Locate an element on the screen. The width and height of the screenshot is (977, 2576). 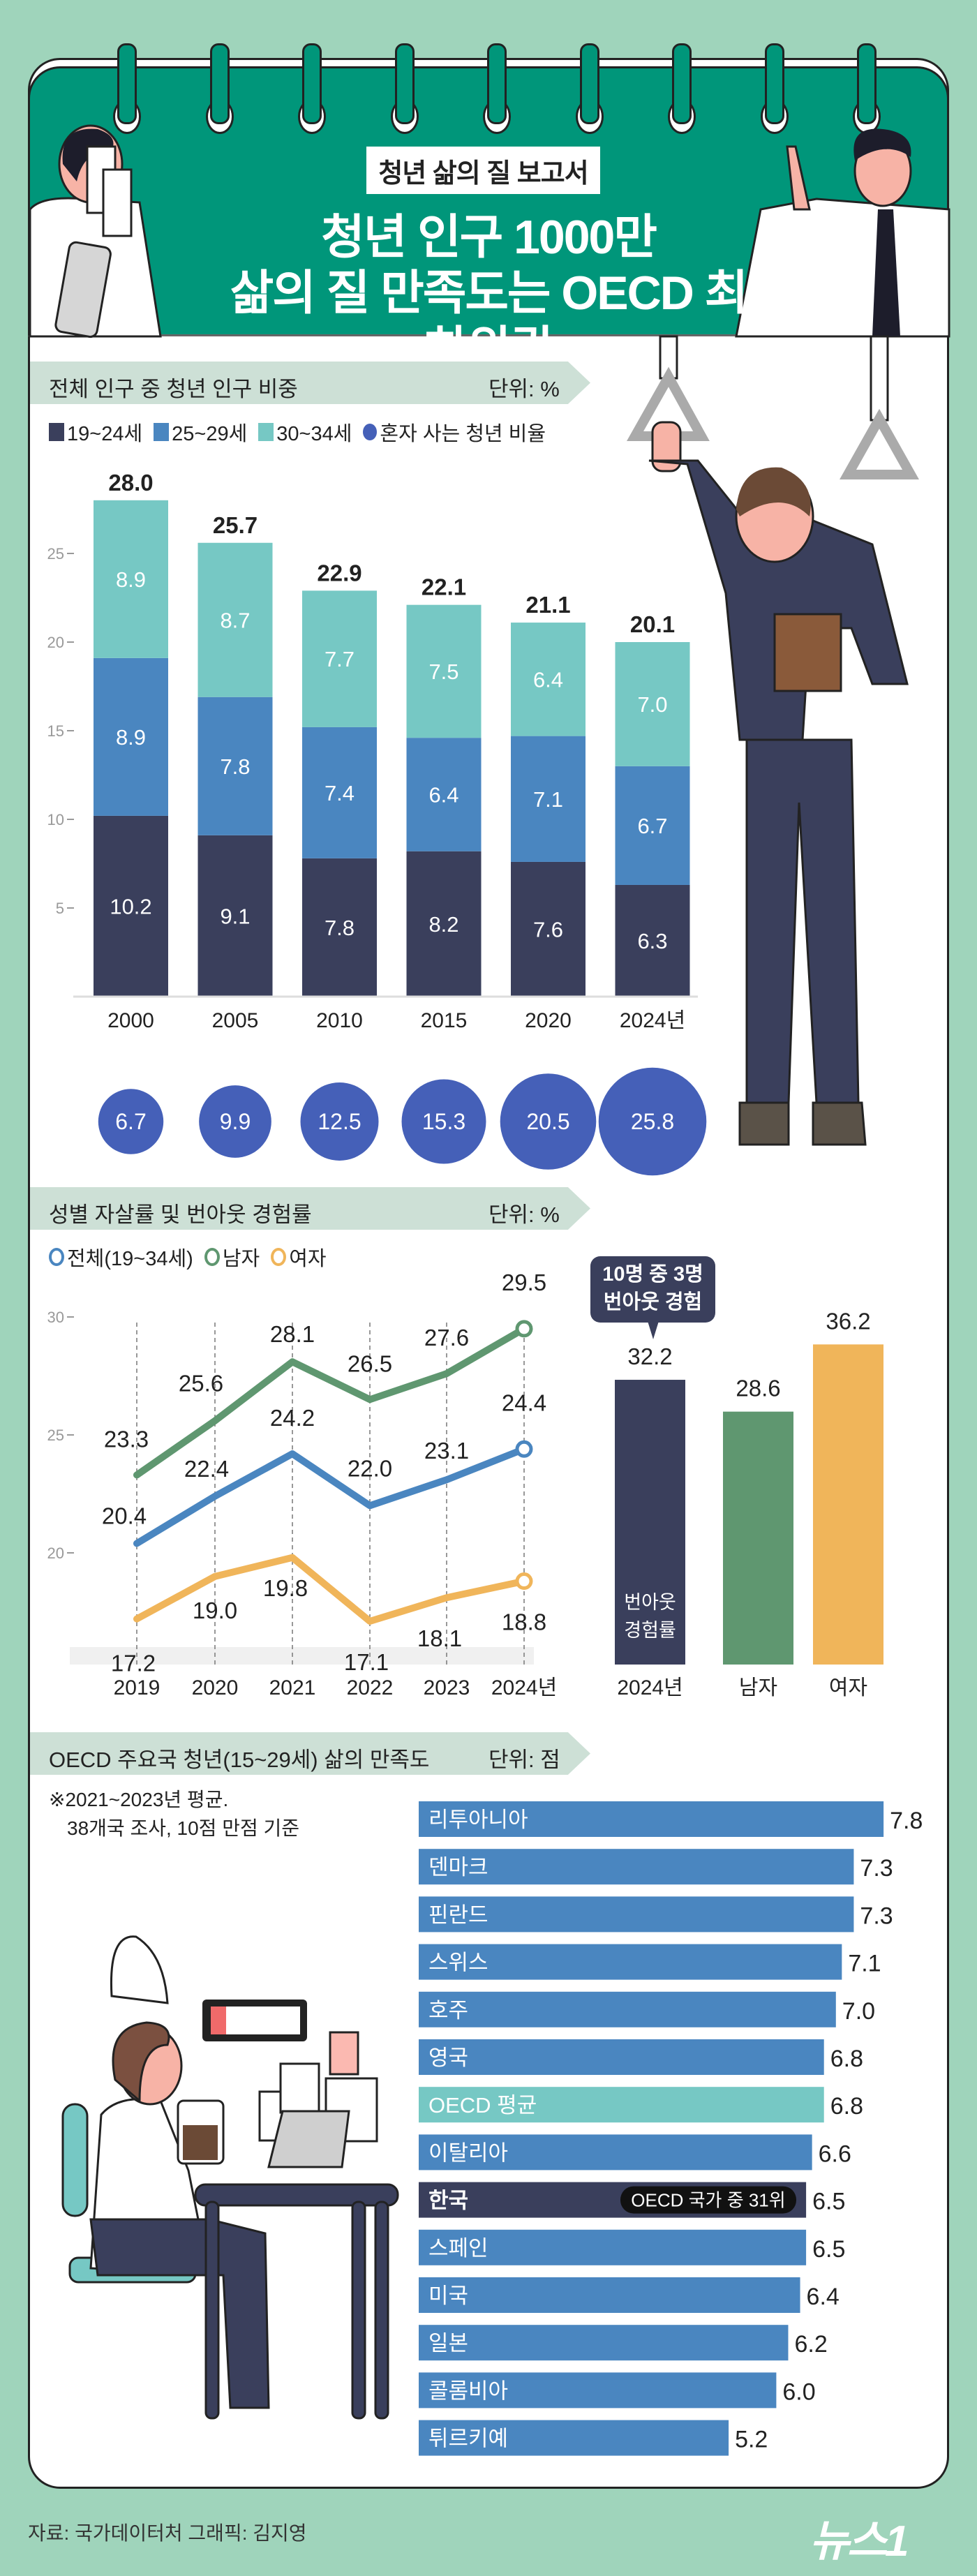
section-header-suicide-burnout is located at coordinates (310, 1208).